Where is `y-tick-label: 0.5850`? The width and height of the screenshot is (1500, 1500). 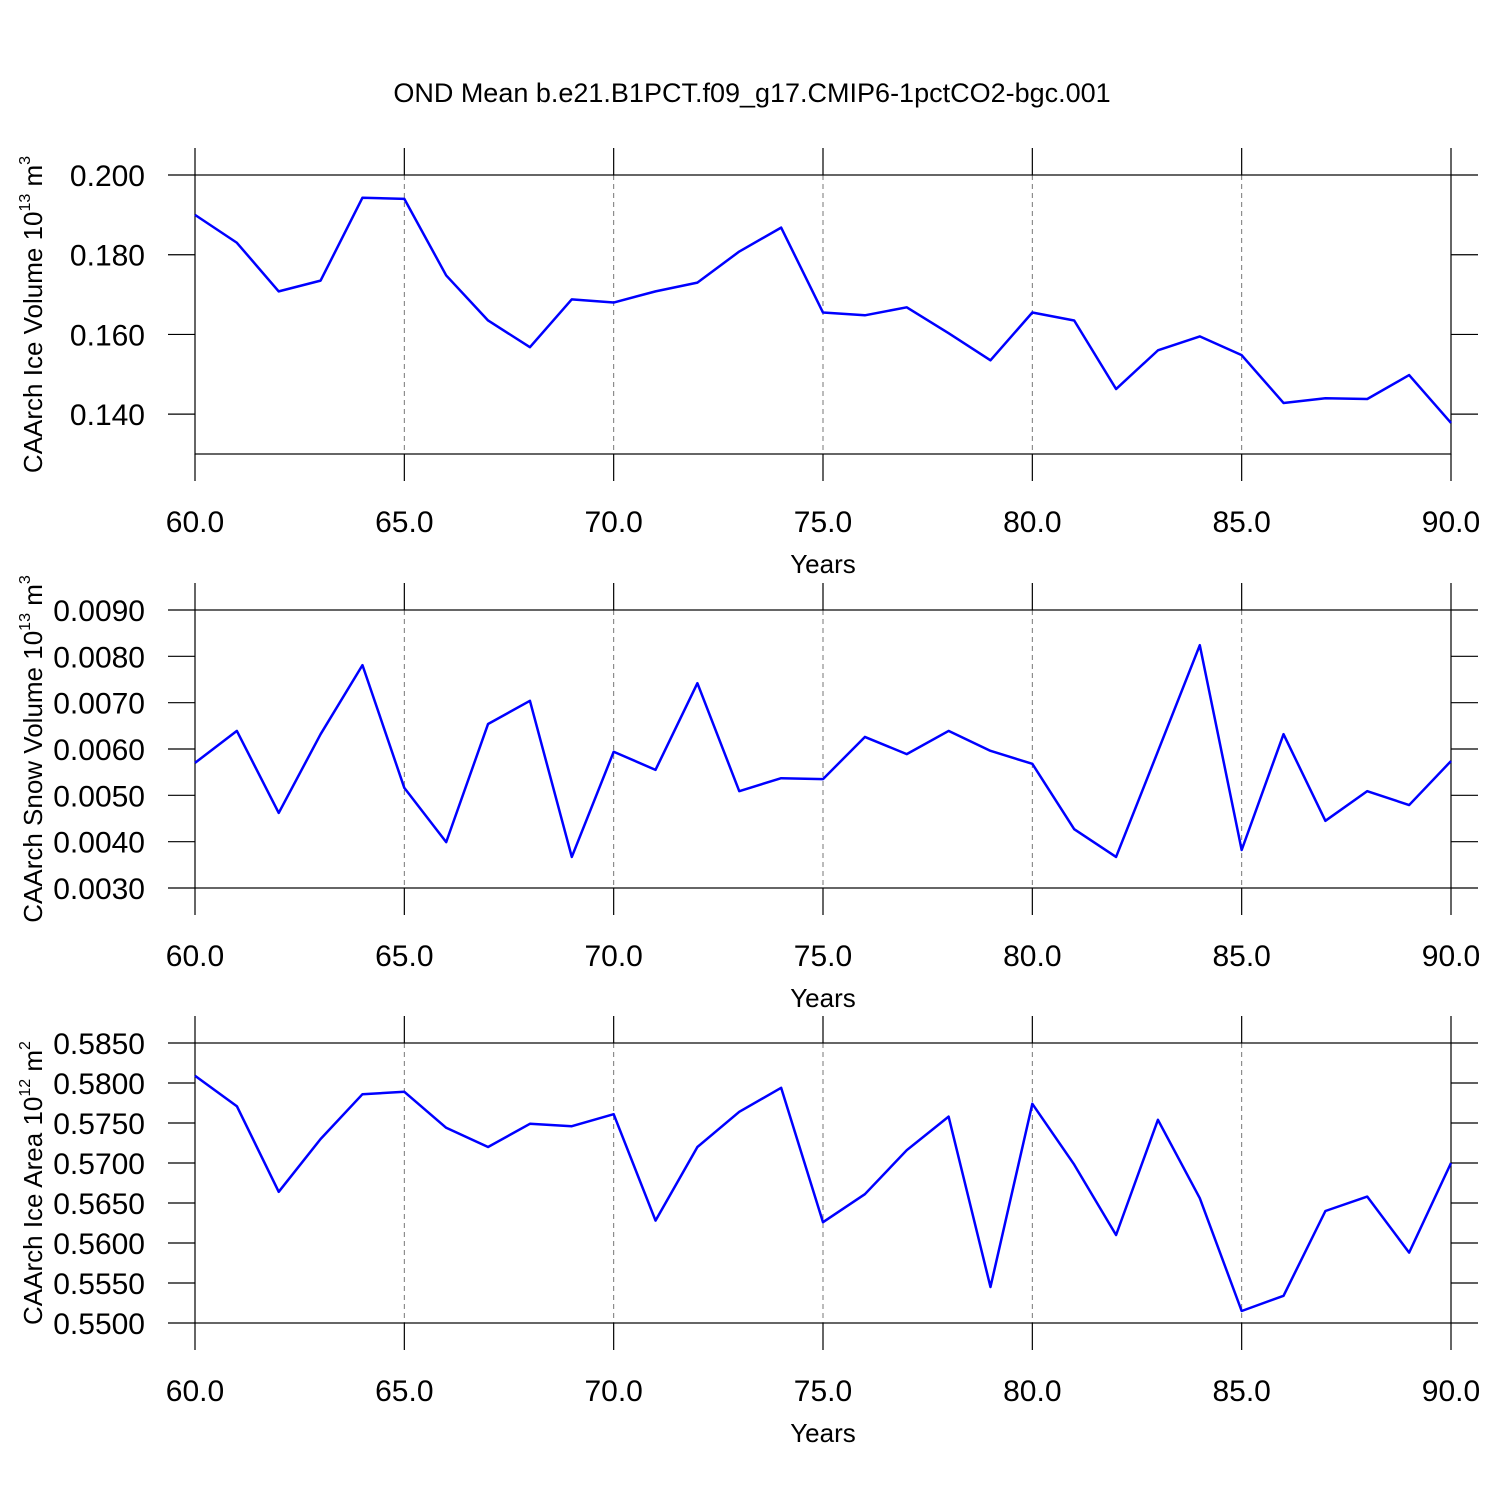 y-tick-label: 0.5850 is located at coordinates (99, 1044).